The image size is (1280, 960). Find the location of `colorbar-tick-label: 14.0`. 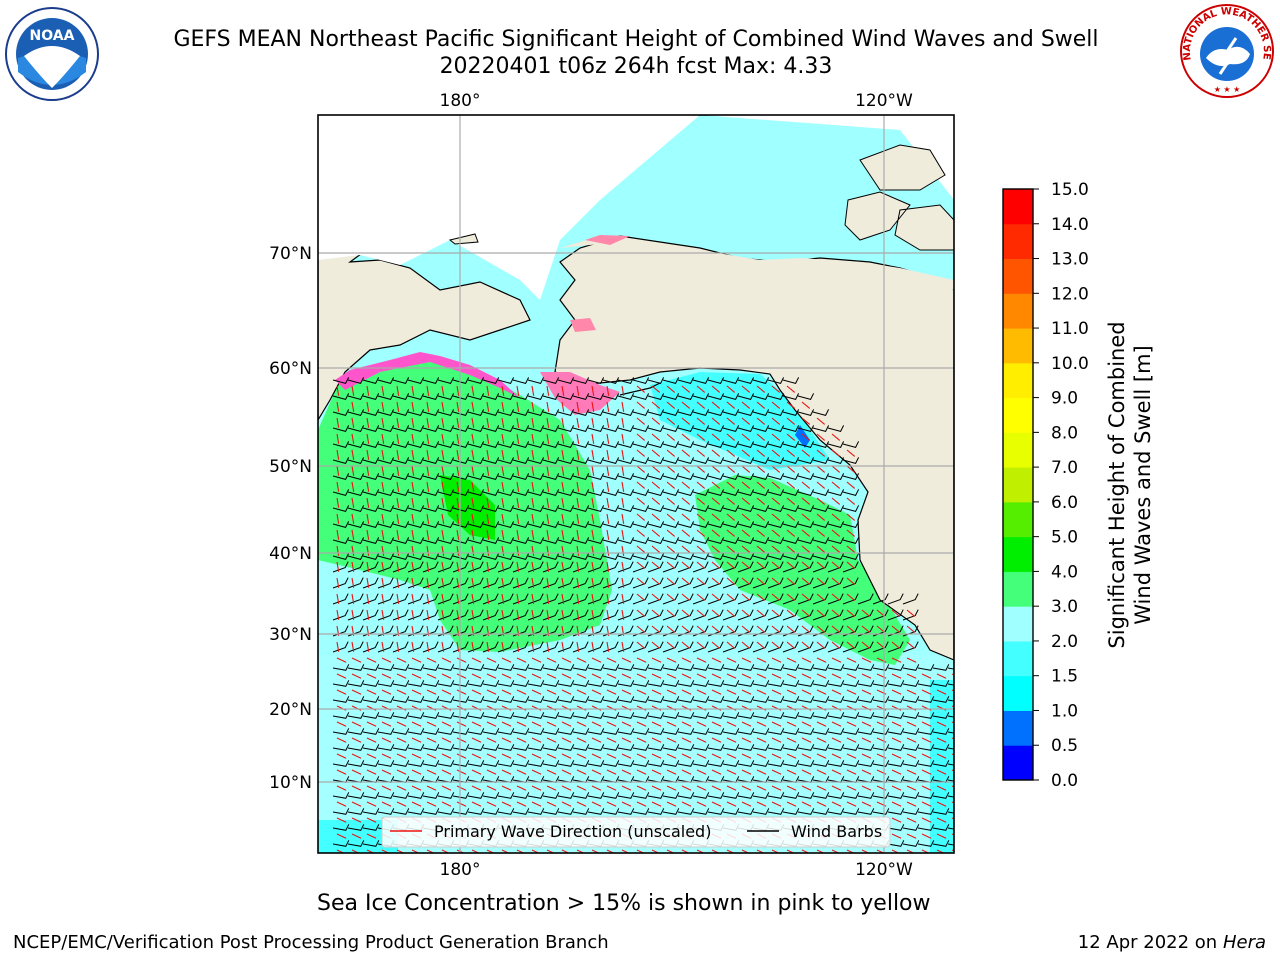

colorbar-tick-label: 14.0 is located at coordinates (1070, 225).